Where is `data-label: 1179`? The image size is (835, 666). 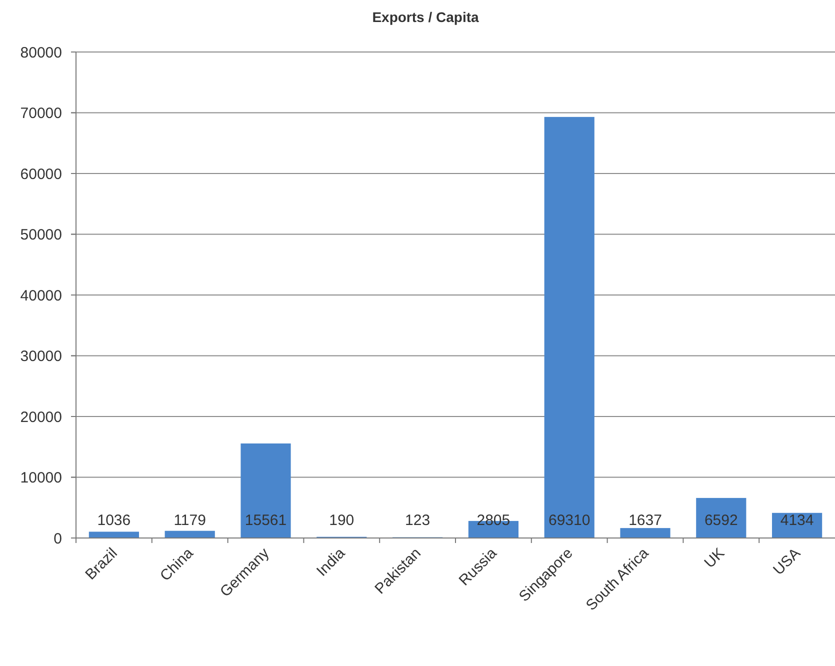 data-label: 1179 is located at coordinates (190, 520).